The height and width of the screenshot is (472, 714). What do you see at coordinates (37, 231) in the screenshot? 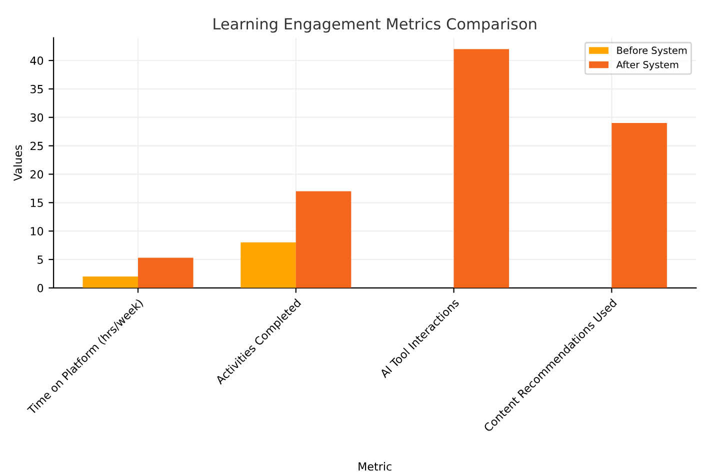
I see `y-tick-label: 10` at bounding box center [37, 231].